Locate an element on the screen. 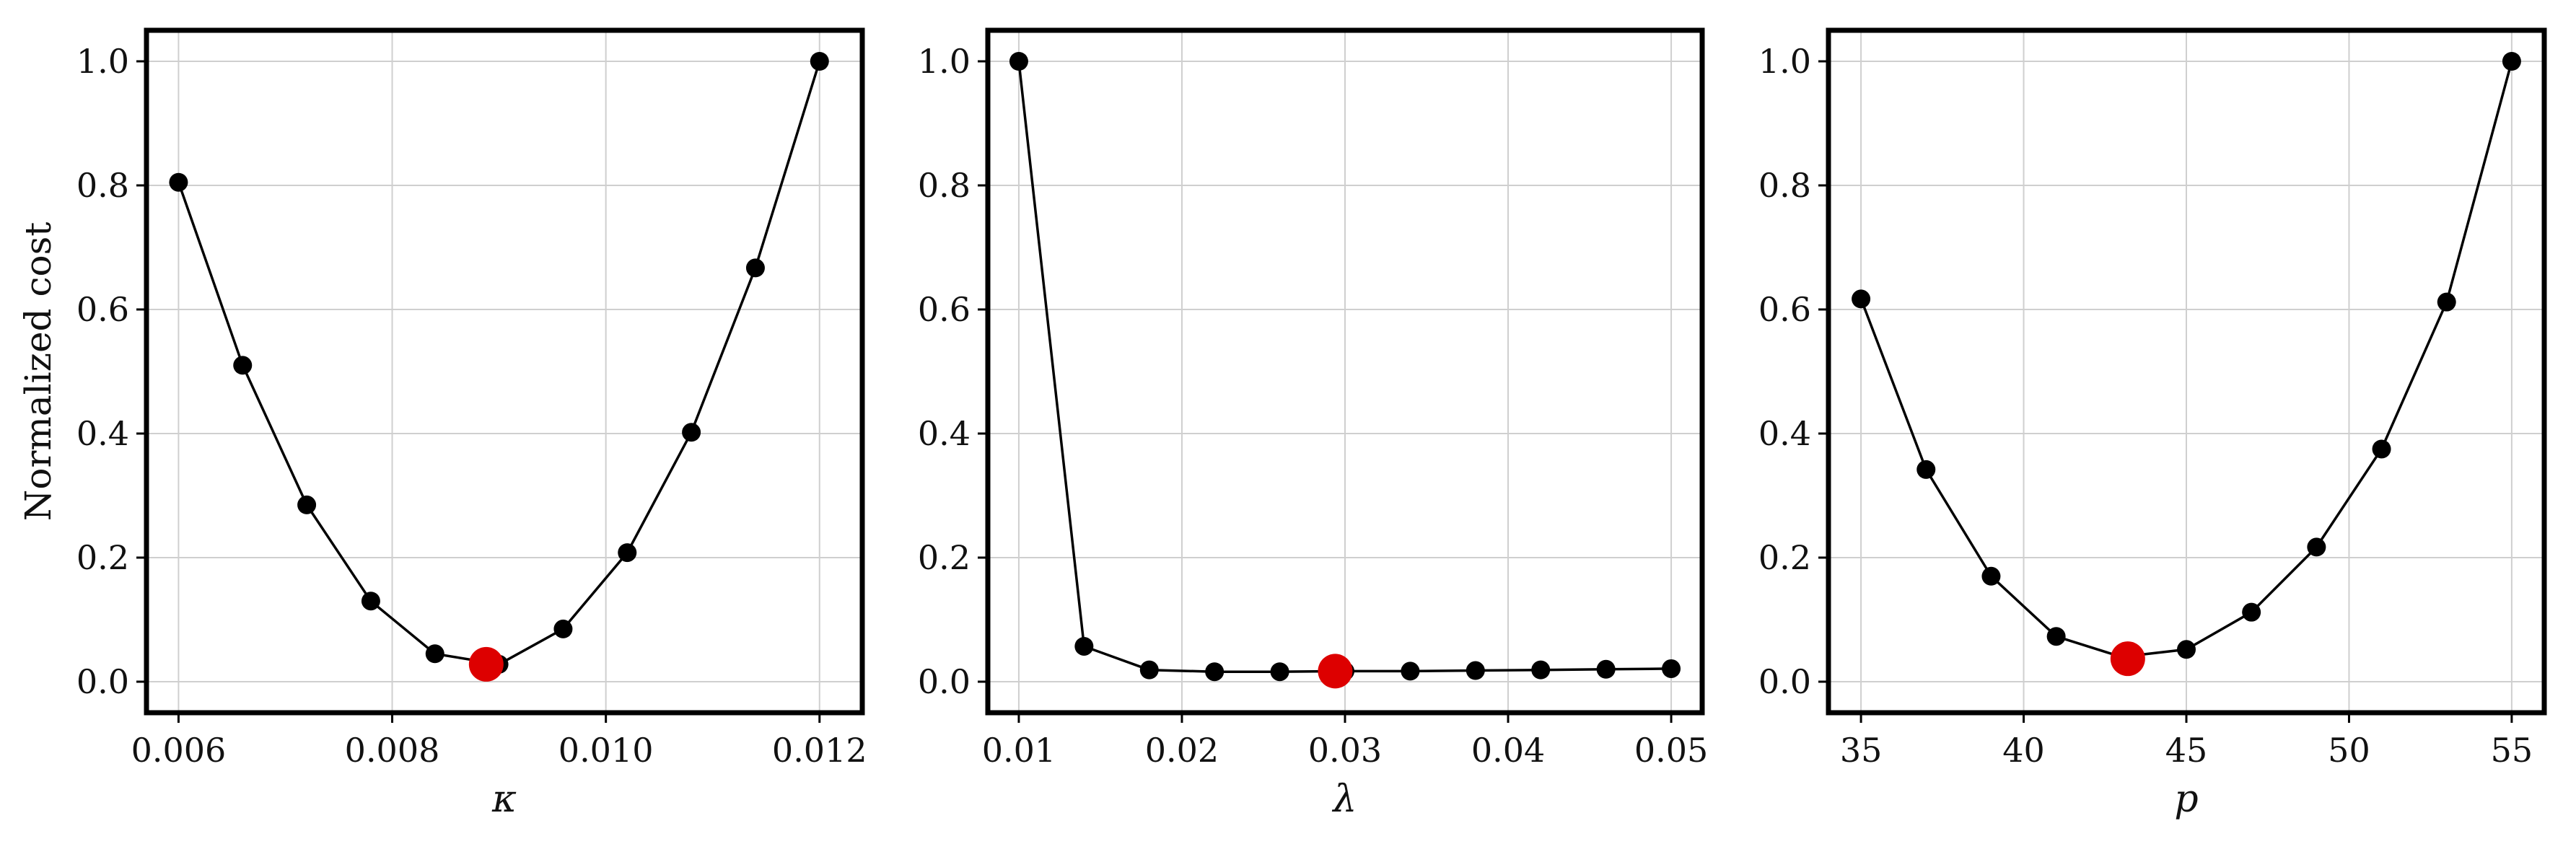 Image resolution: width=2576 pixels, height=844 pixels. x-tick-label: 35 is located at coordinates (1861, 750).